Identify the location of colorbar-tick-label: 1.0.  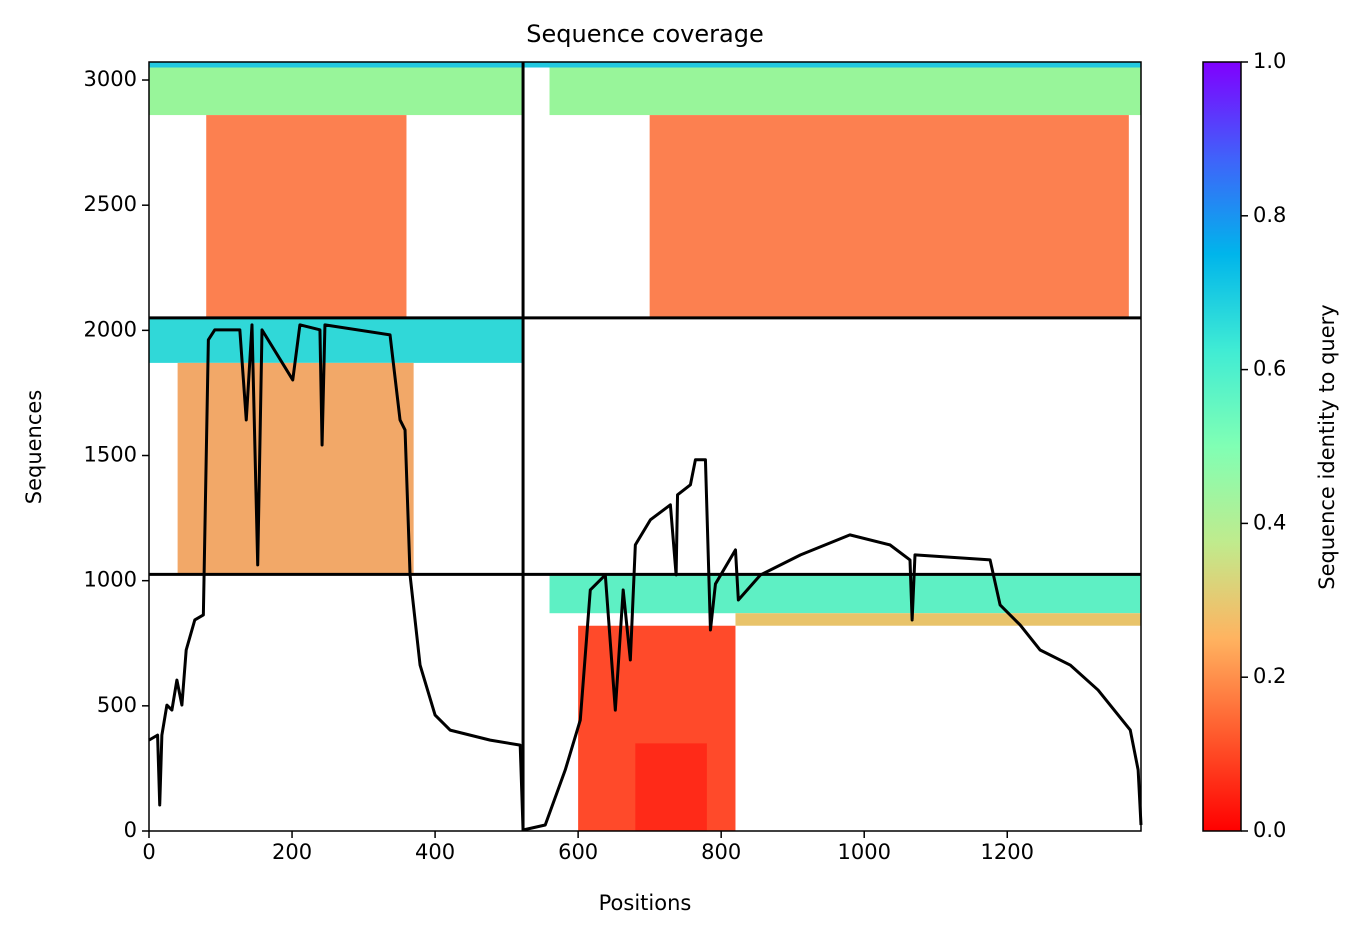
(1269, 61).